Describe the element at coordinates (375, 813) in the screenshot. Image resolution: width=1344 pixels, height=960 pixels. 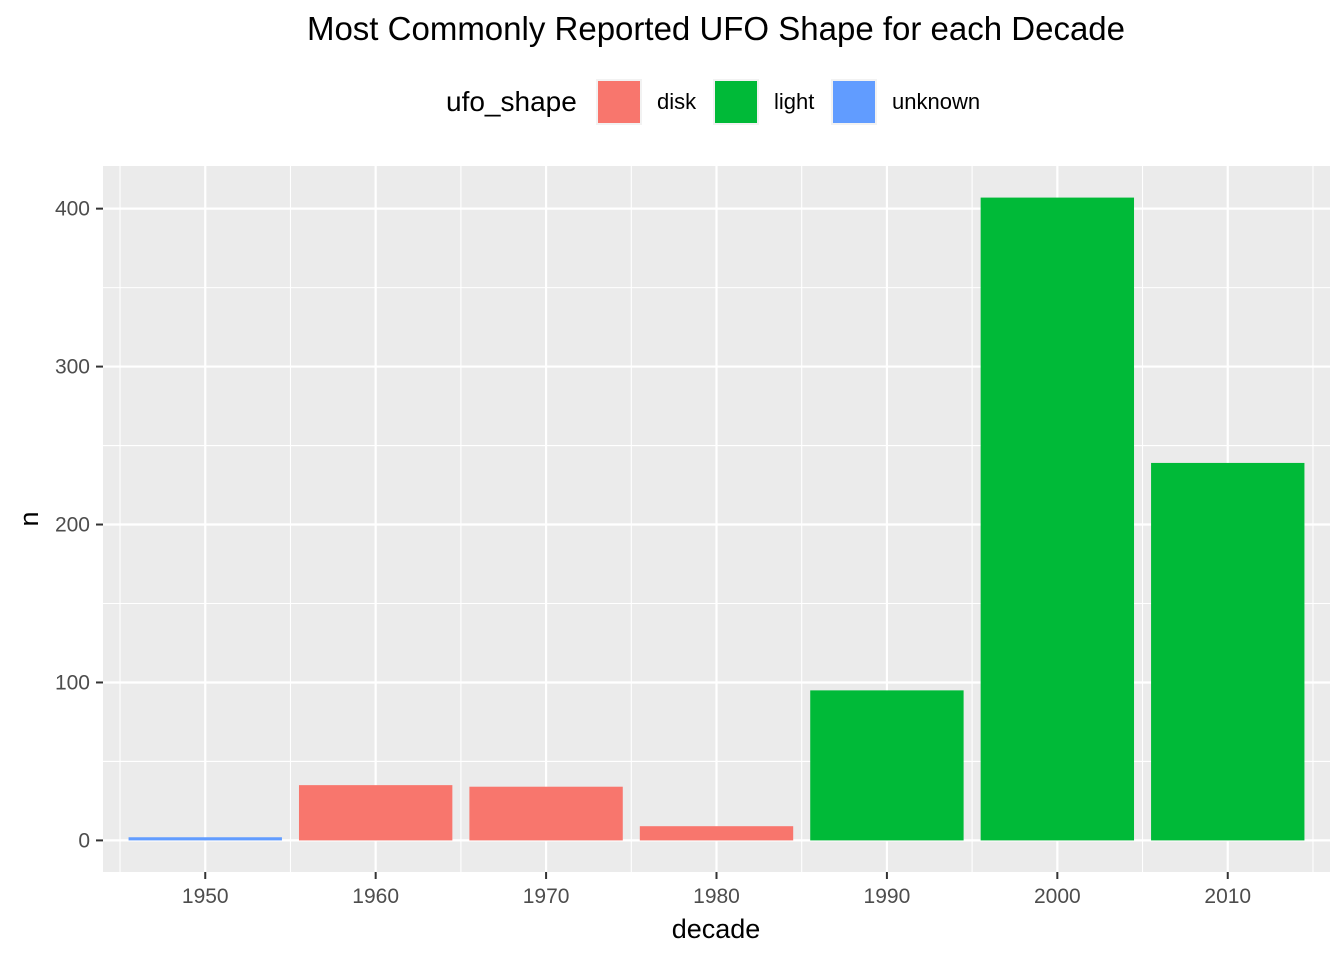
I see `bar-1960` at that location.